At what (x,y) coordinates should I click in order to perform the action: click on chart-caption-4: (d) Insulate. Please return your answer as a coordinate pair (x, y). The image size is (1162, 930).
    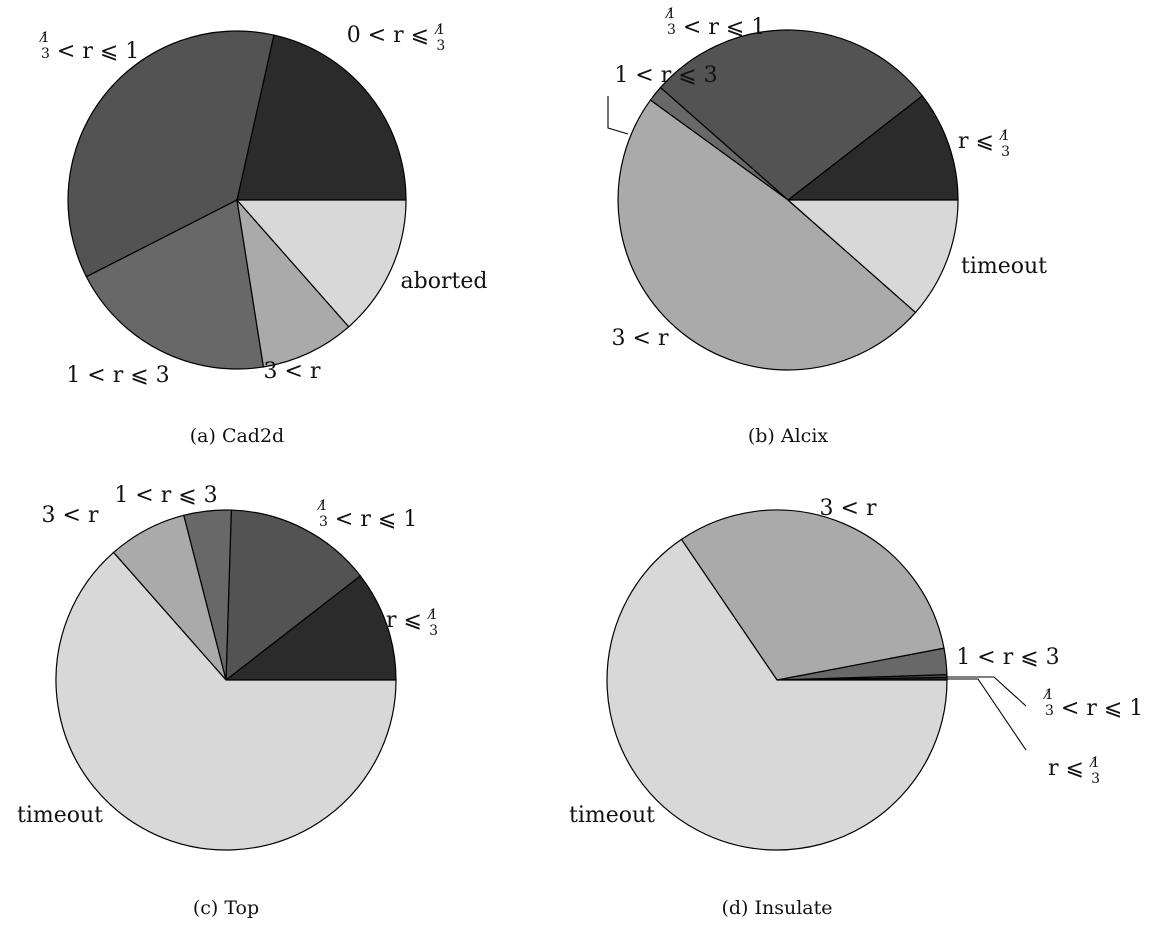
    Looking at the image, I should click on (776, 908).